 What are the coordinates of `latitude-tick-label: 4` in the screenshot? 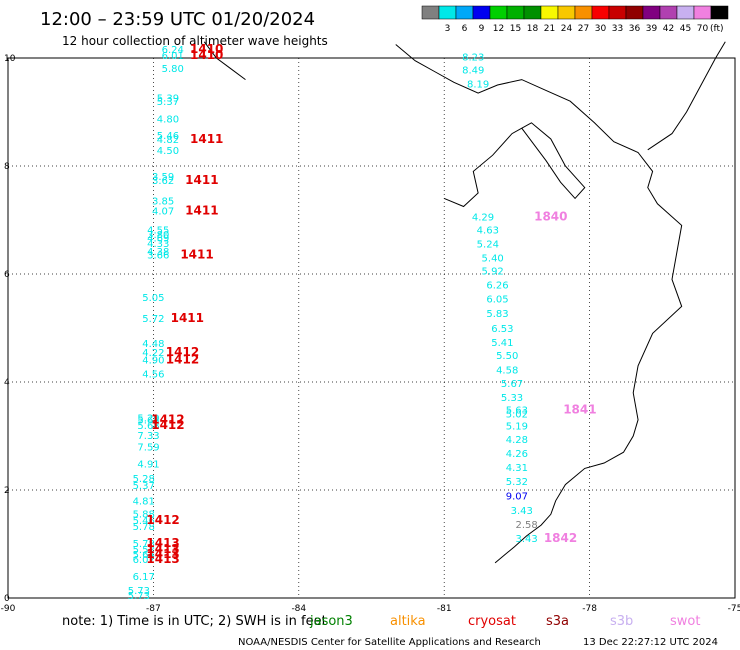 It's located at (7, 383).